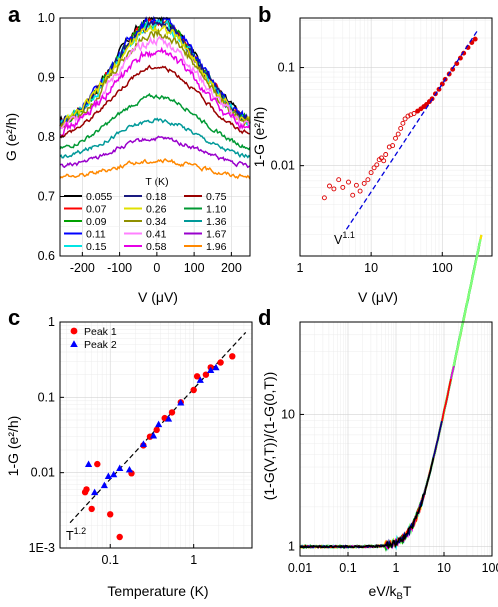 This screenshot has width=498, height=607. What do you see at coordinates (216, 210) in the screenshot?
I see `panel-a-legend-entry: 1.10` at bounding box center [216, 210].